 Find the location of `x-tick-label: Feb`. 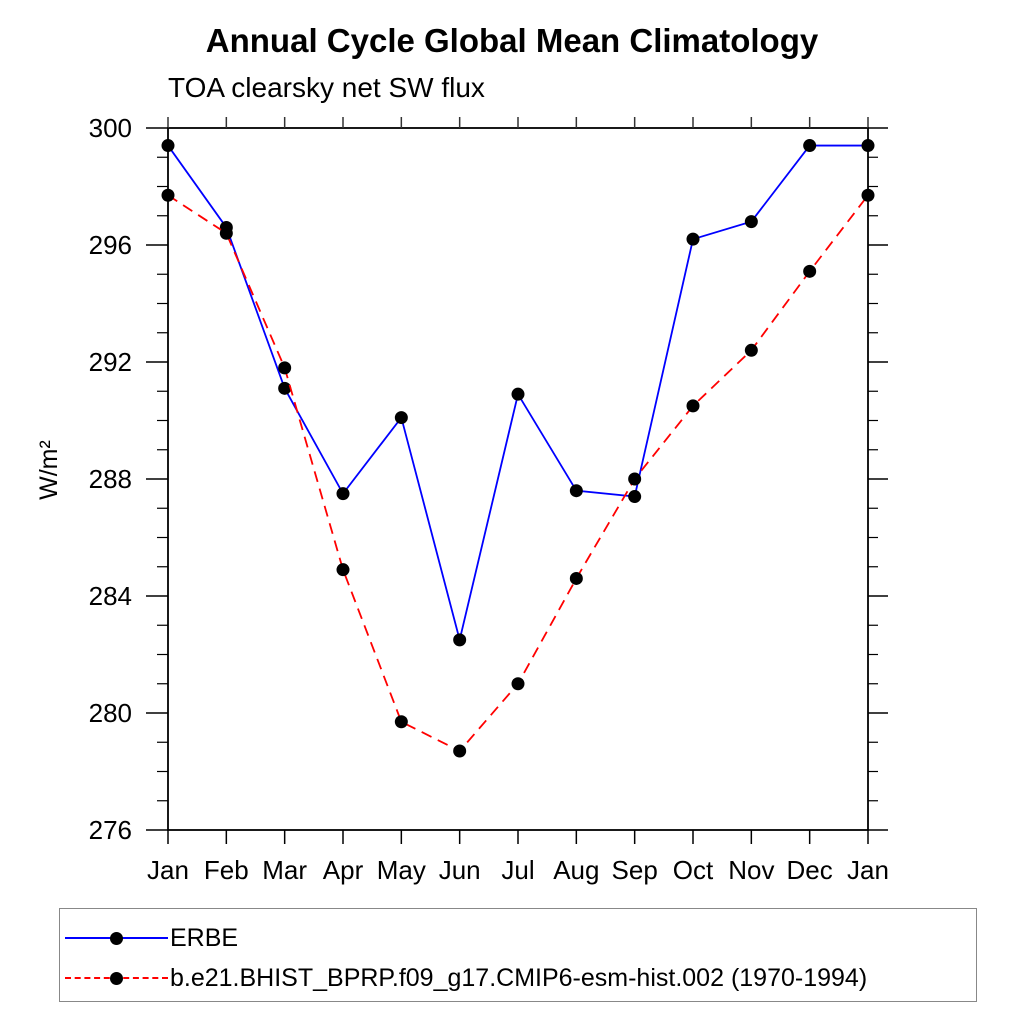

x-tick-label: Feb is located at coordinates (226, 870).